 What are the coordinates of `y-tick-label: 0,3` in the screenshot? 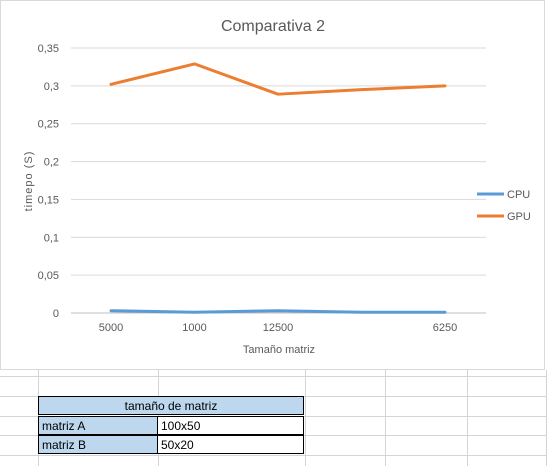 It's located at (51, 87).